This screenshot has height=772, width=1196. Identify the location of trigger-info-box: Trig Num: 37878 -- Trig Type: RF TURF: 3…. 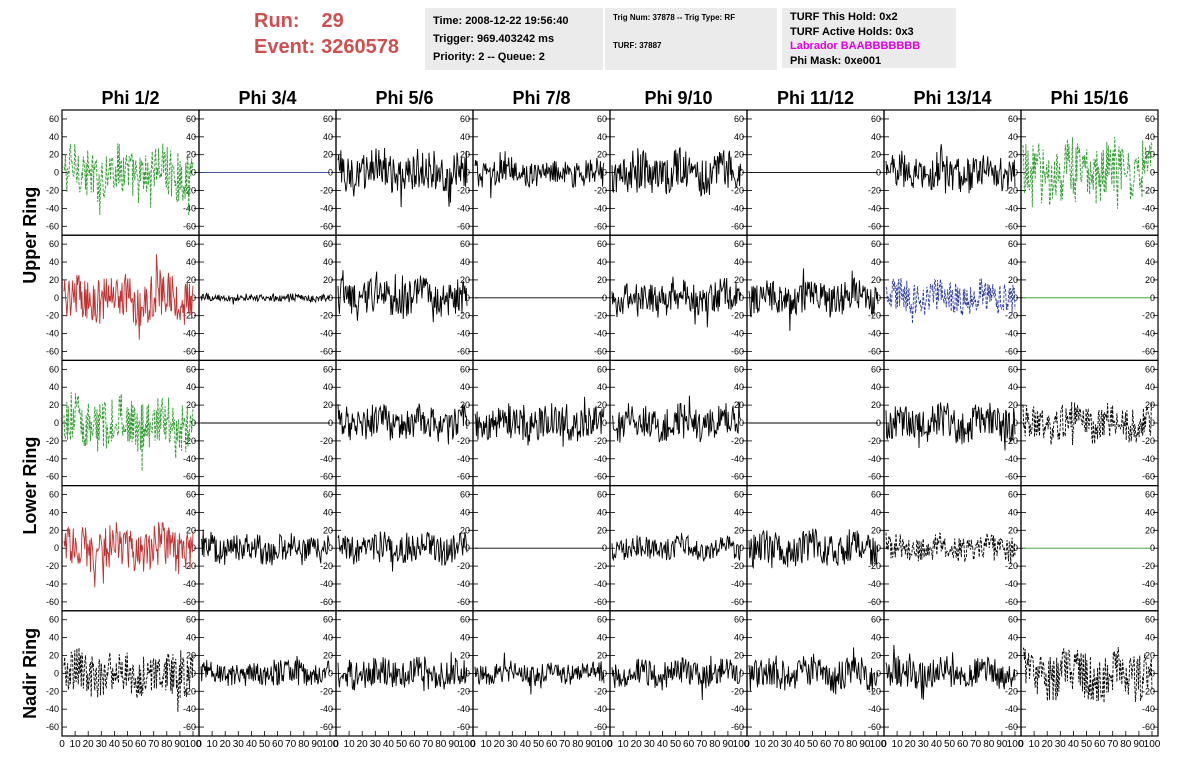
(691, 39).